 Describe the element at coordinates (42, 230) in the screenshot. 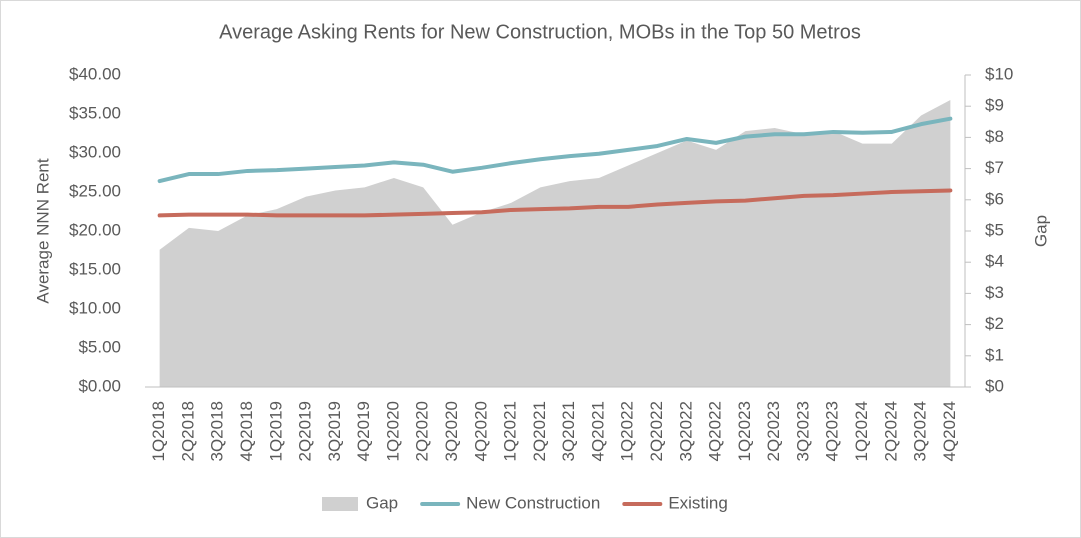

I see `y-axis-label: Average NNN Rent` at that location.